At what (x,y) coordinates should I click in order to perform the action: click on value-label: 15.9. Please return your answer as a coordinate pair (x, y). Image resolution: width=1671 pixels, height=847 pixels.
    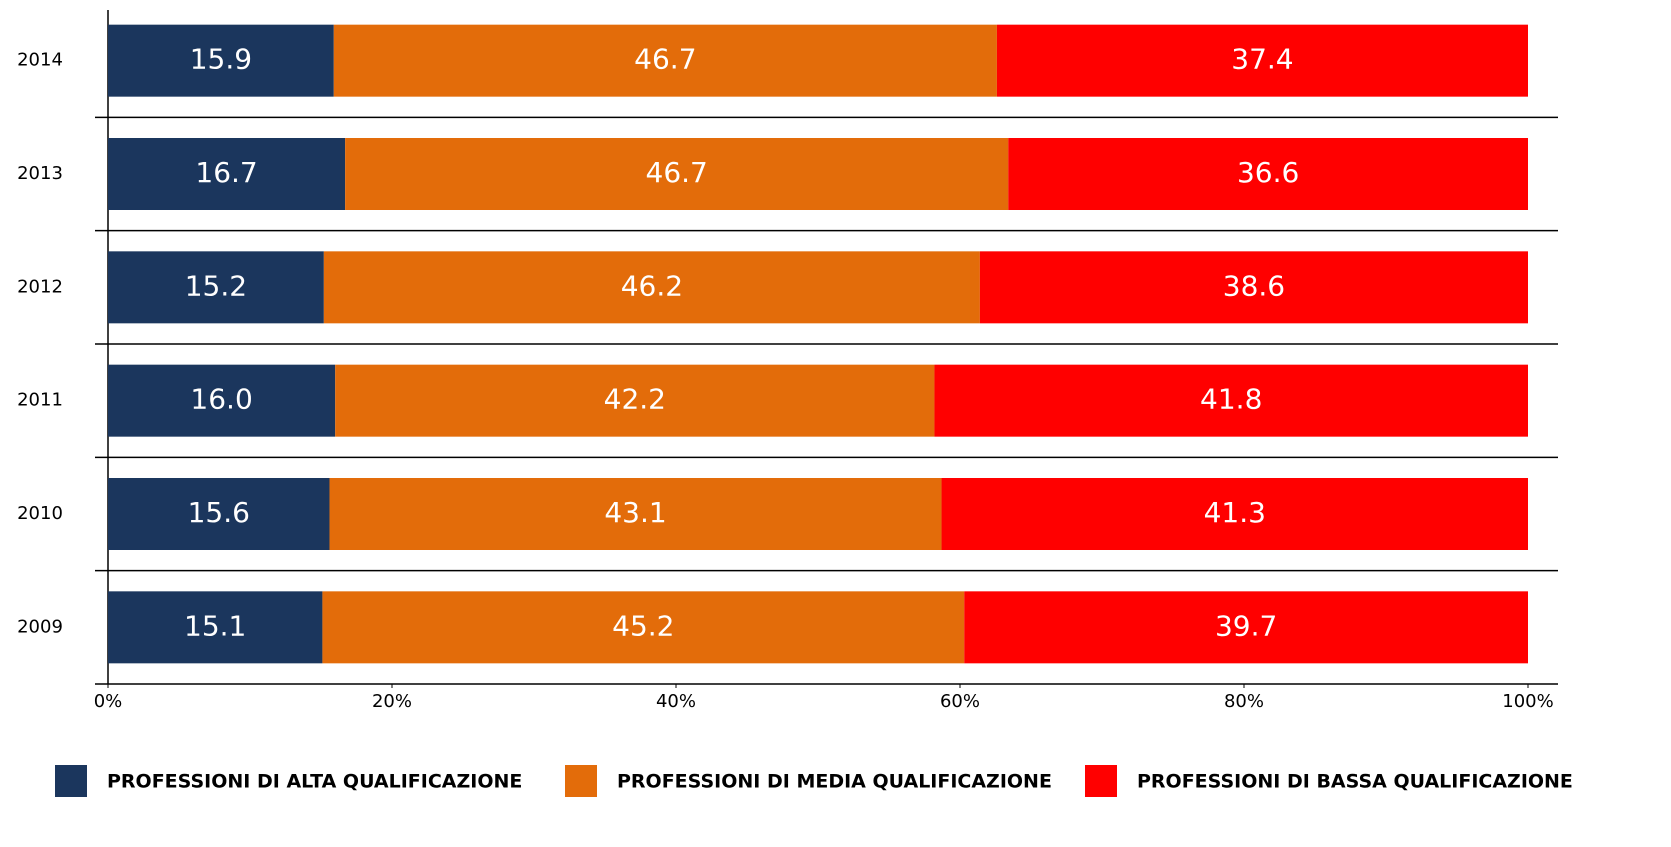
    Looking at the image, I should click on (221, 59).